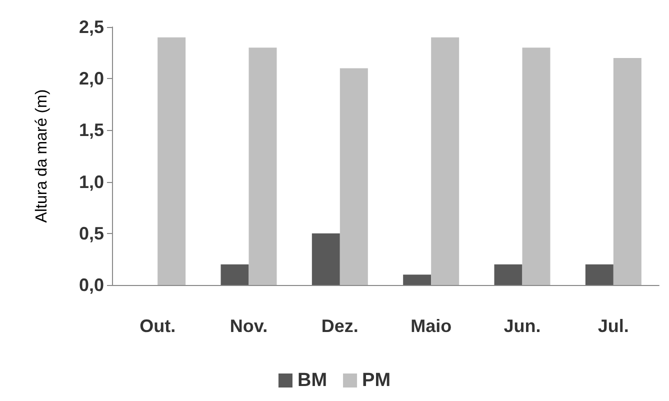 The image size is (669, 401). What do you see at coordinates (431, 326) in the screenshot?
I see `x-tick-label: Maio` at bounding box center [431, 326].